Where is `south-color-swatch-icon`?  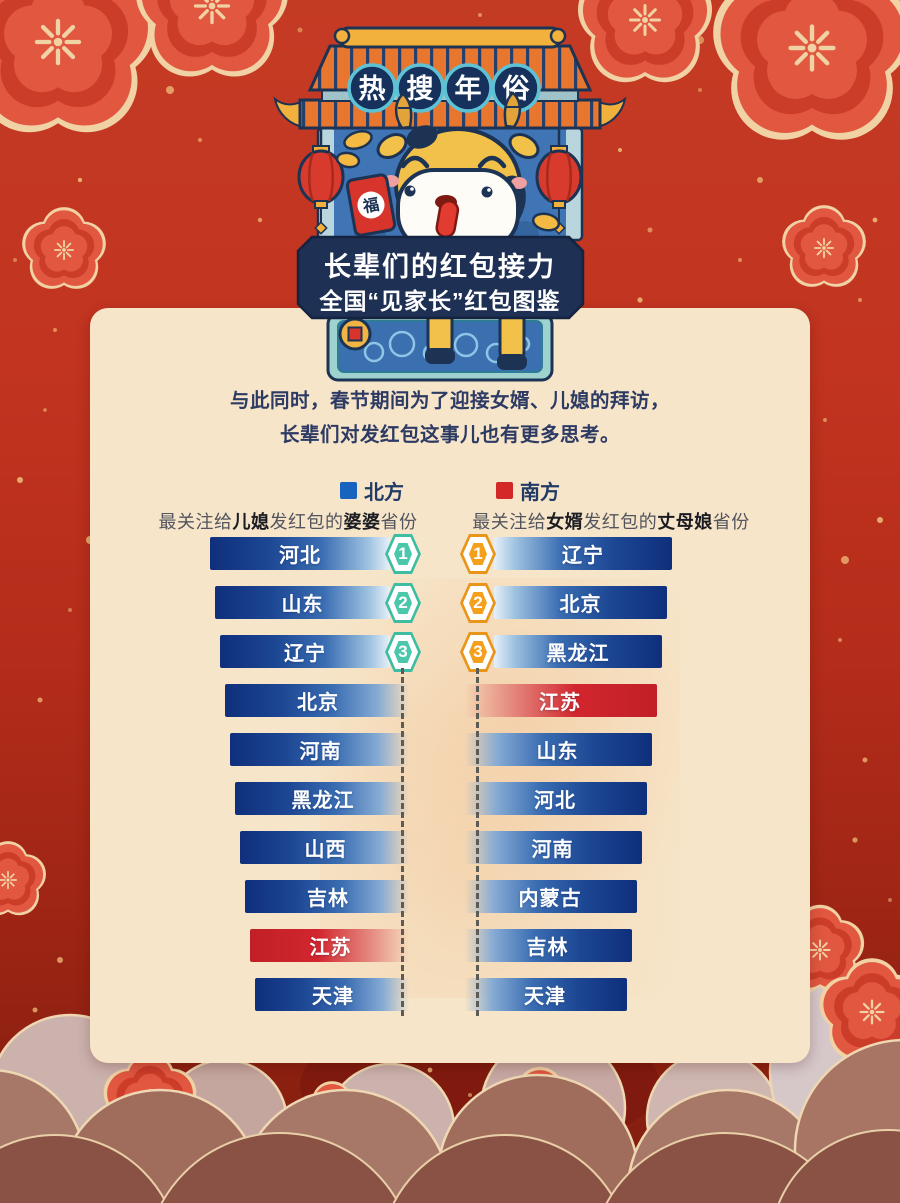 south-color-swatch-icon is located at coordinates (504, 490).